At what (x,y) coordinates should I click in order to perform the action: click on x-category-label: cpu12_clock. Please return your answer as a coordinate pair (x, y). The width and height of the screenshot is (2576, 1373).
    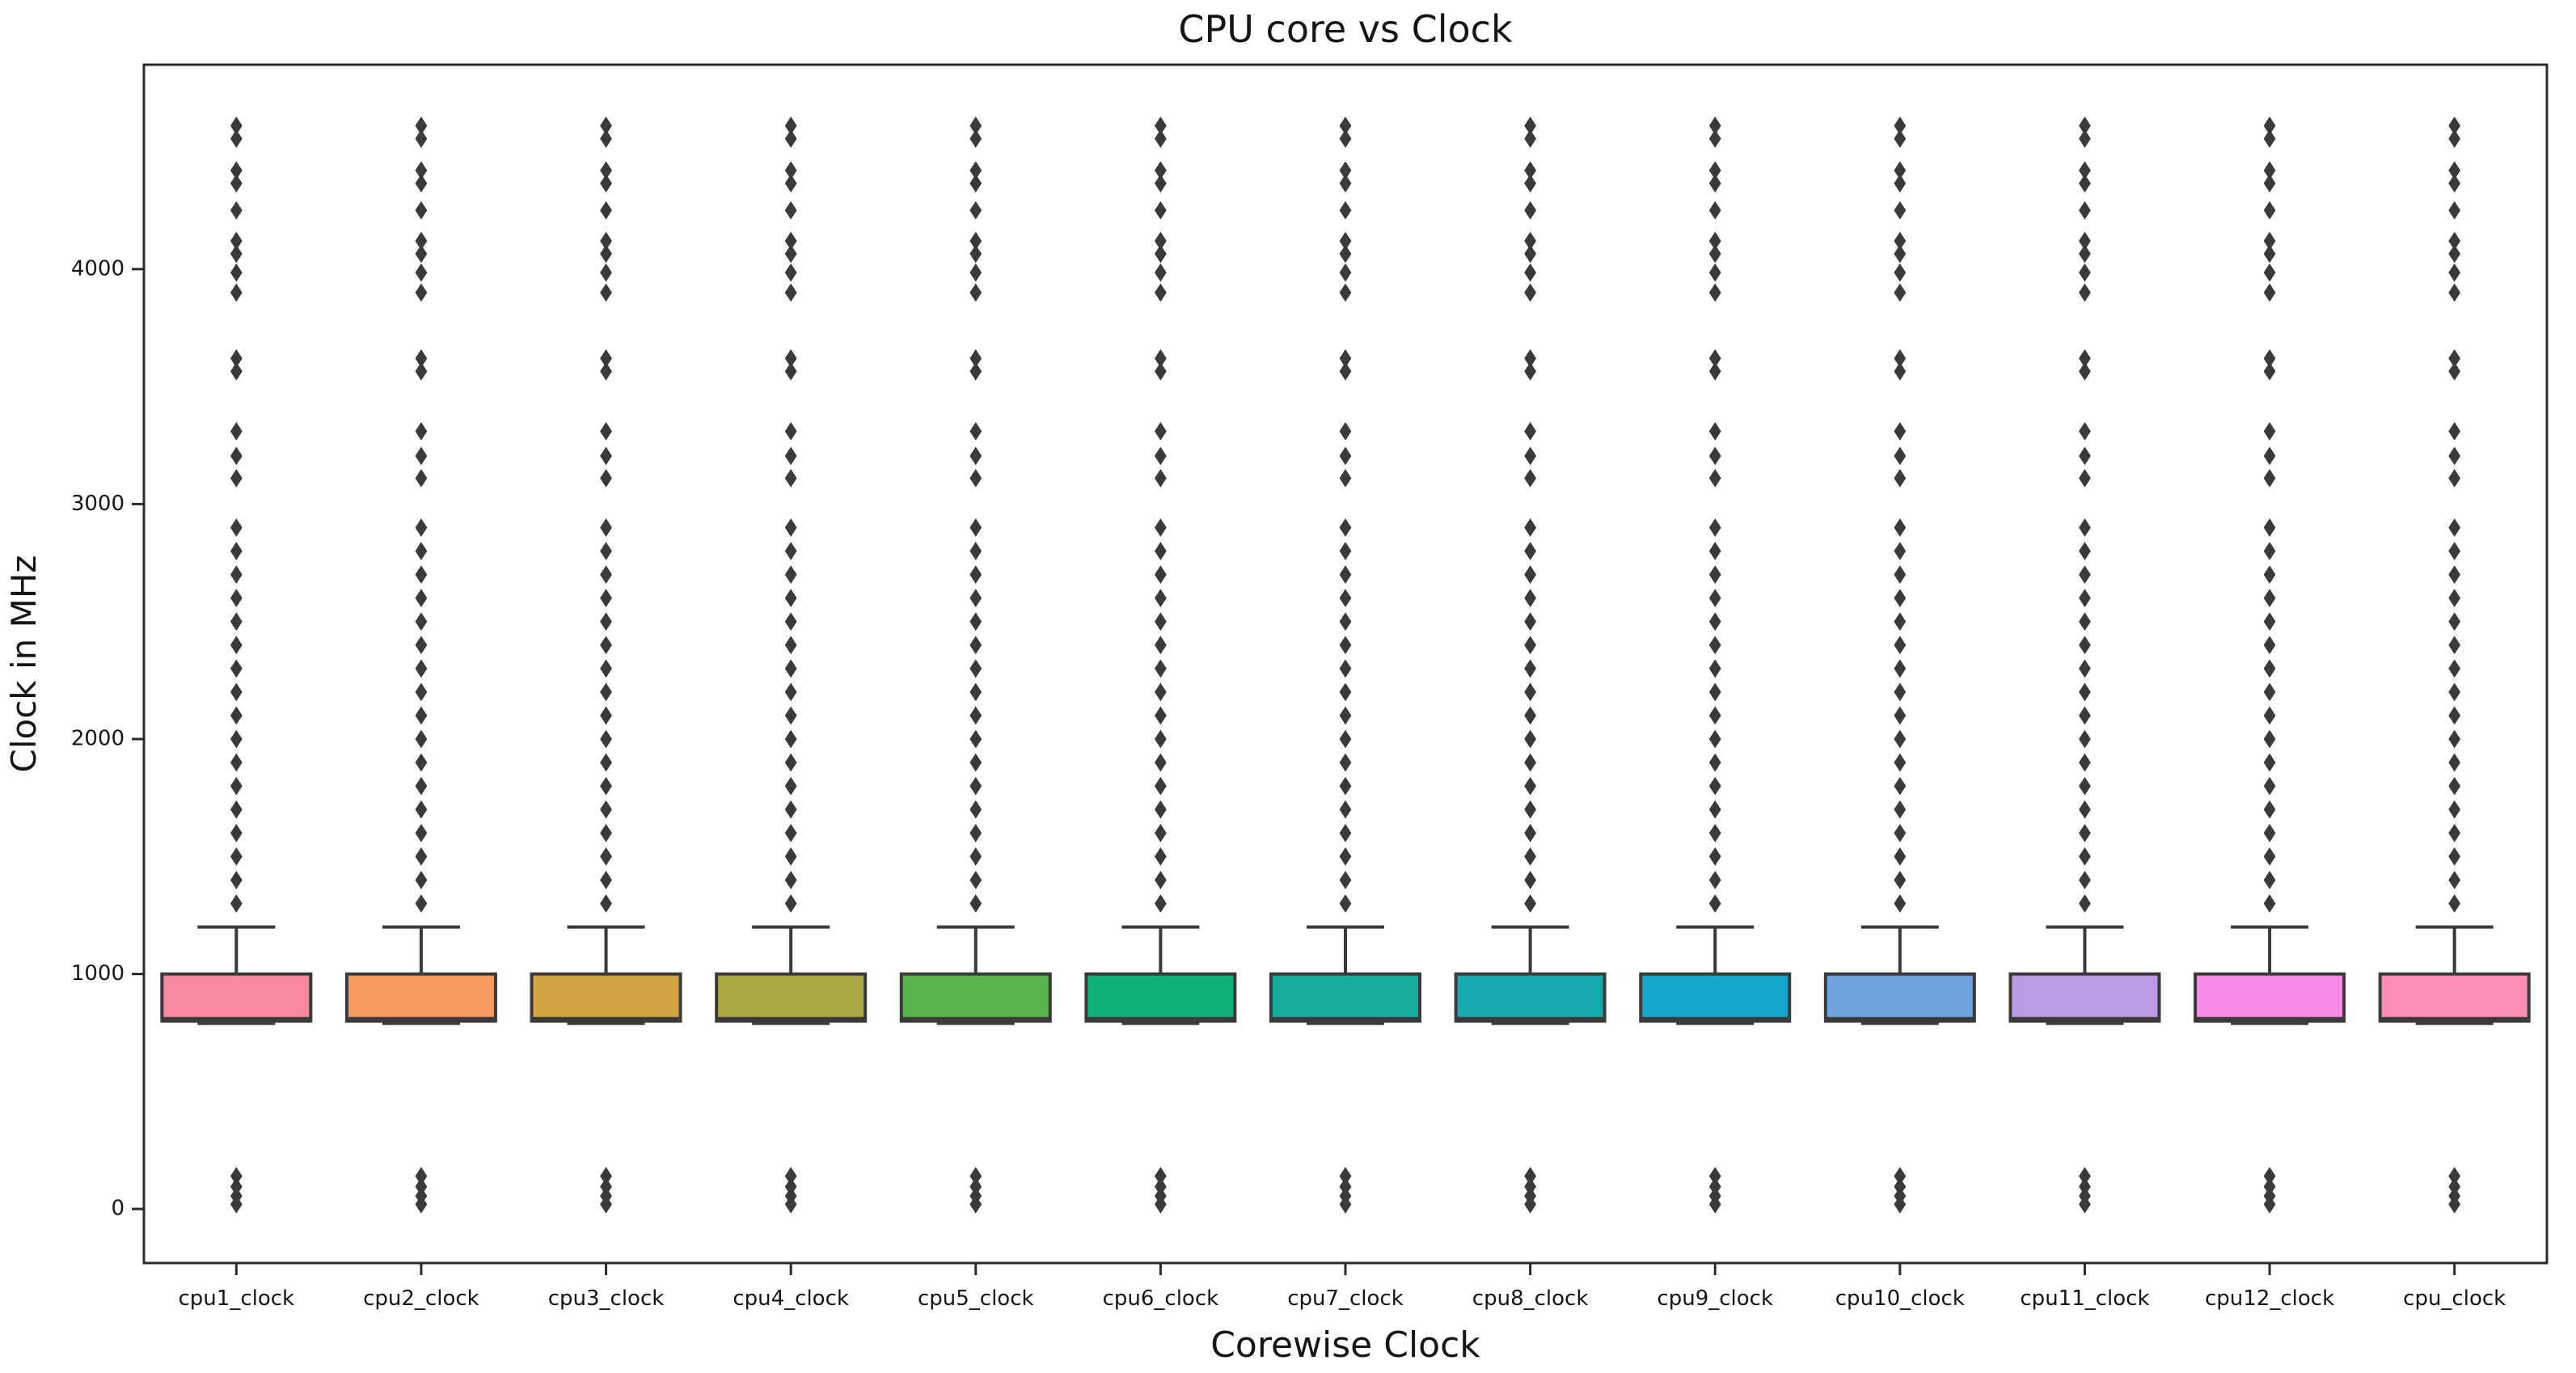
    Looking at the image, I should click on (2269, 1298).